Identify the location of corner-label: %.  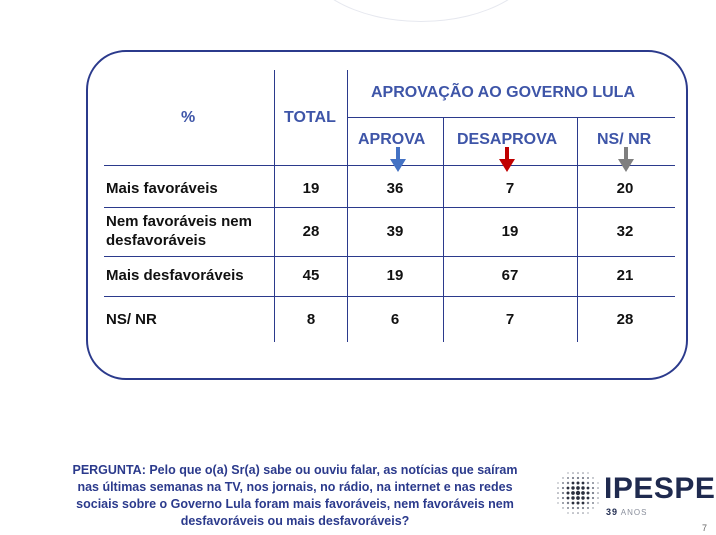
(188, 117).